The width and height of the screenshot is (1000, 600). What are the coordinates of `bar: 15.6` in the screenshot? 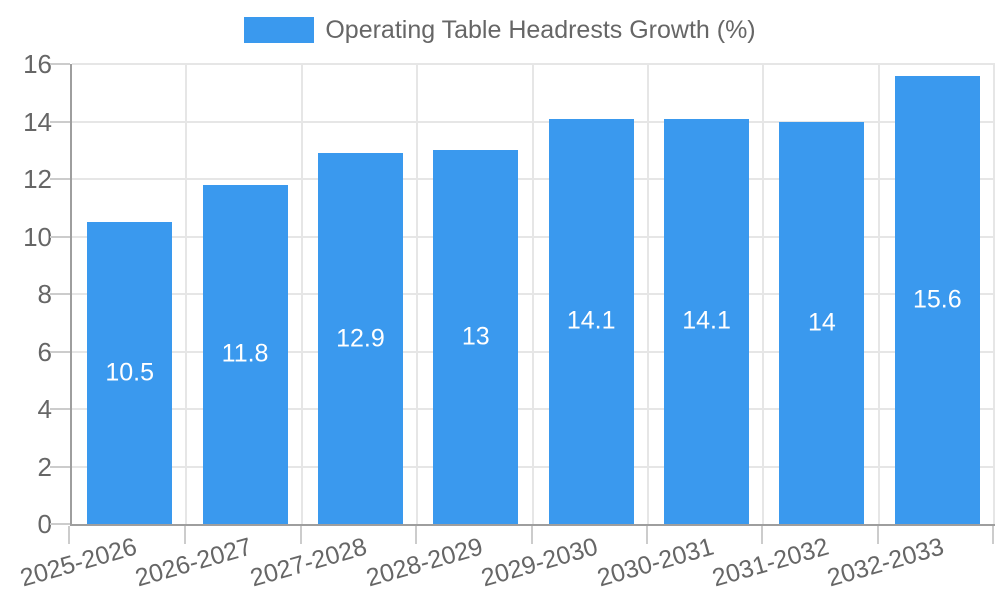 It's located at (937, 299).